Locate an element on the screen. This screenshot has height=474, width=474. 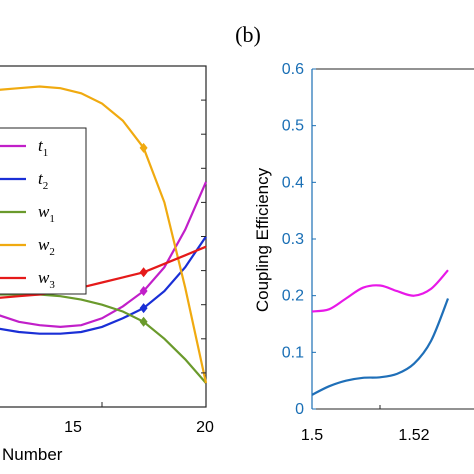
series-line-w3 is located at coordinates (103, 272).